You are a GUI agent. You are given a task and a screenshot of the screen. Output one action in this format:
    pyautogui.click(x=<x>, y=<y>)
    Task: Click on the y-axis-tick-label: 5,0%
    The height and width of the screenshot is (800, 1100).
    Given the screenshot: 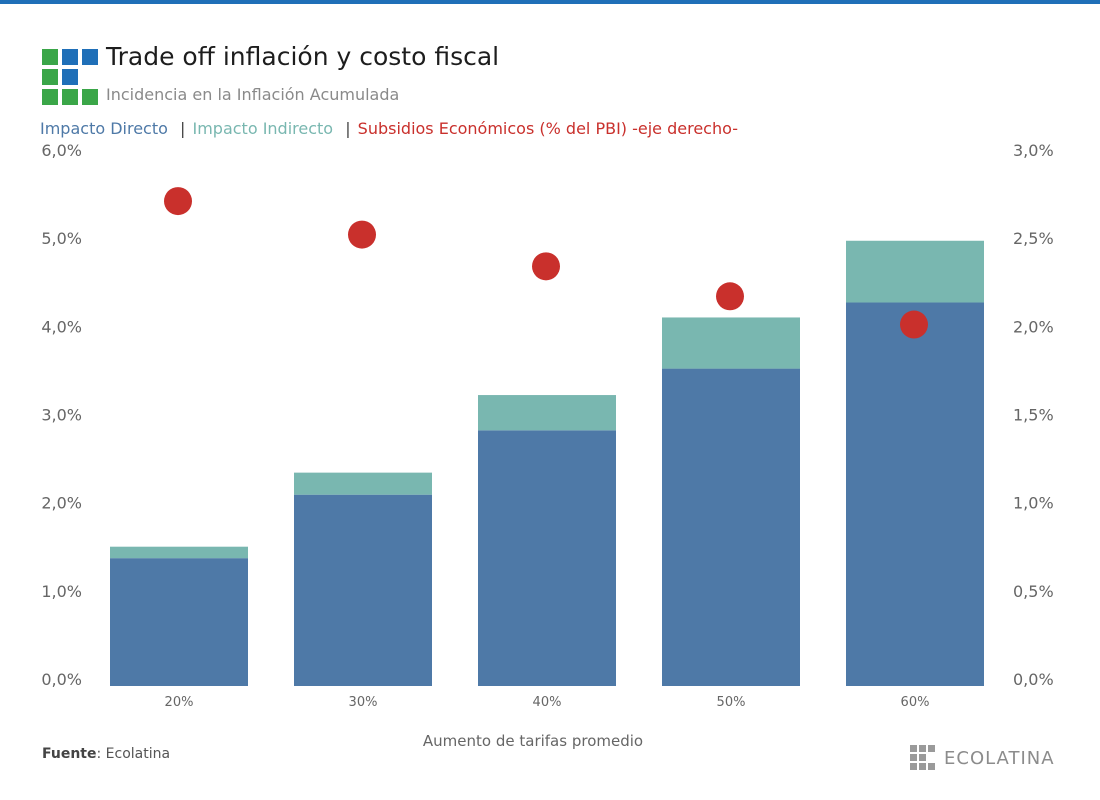 What is the action you would take?
    pyautogui.click(x=61, y=238)
    